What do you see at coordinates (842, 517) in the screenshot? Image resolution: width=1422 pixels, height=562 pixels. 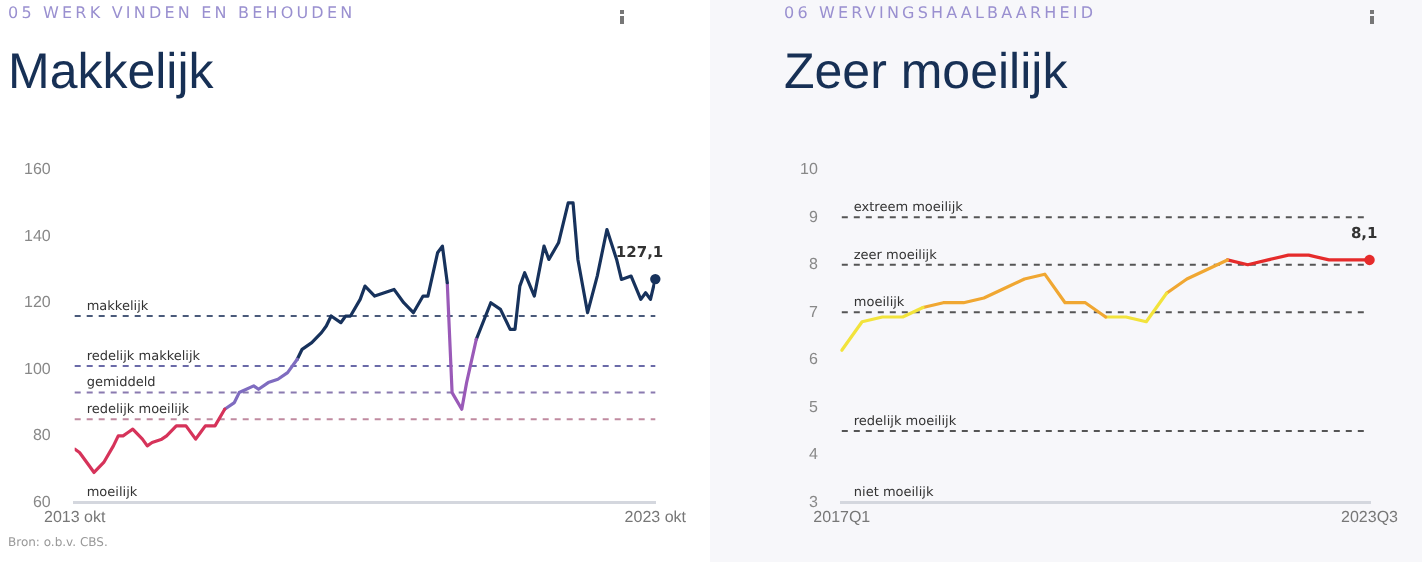 I see `x-tick-label: 2017Q1` at bounding box center [842, 517].